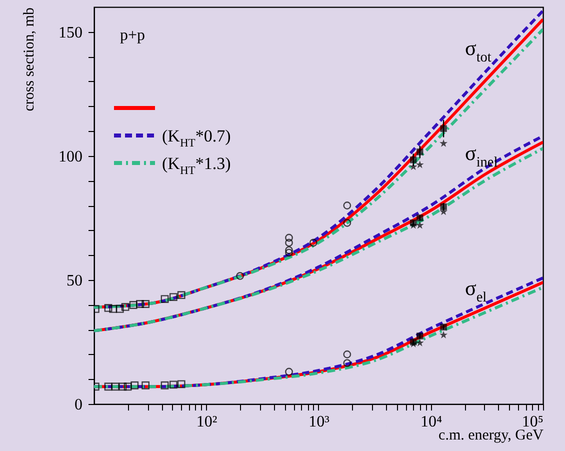 This screenshot has width=565, height=451. I want to click on y-tick-label: 100, so click(70, 157).